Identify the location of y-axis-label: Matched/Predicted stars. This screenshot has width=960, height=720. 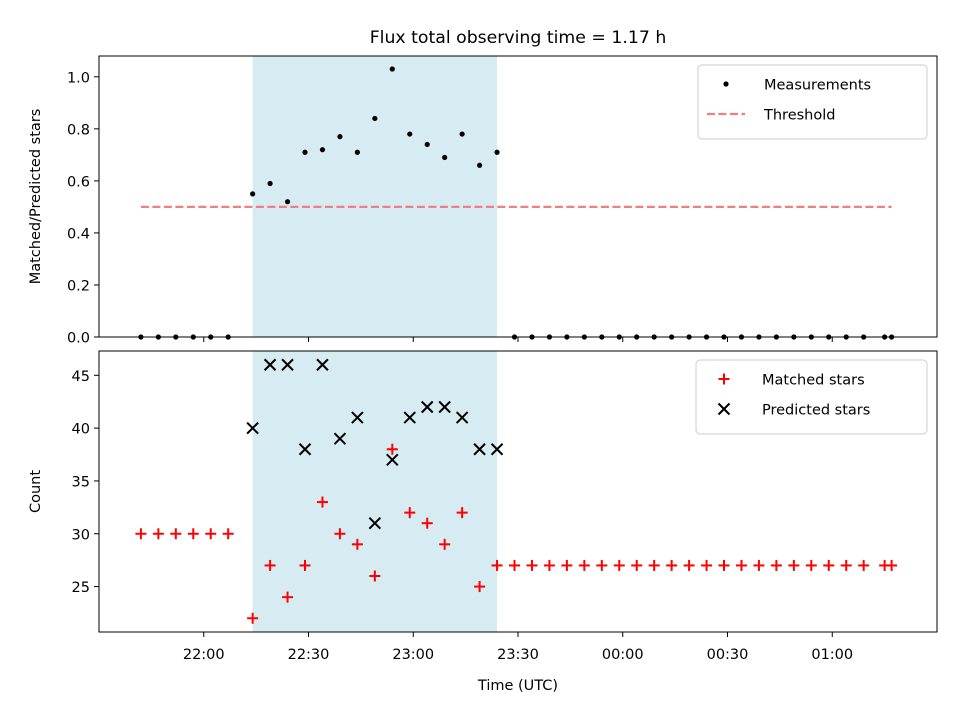
(36, 197).